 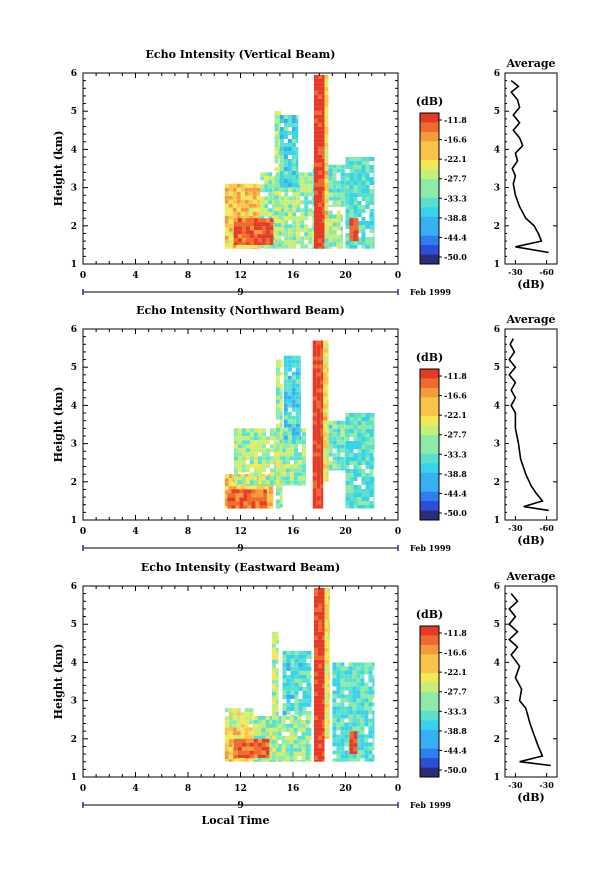 I want to click on x-tick-label: 12, so click(x=240, y=532).